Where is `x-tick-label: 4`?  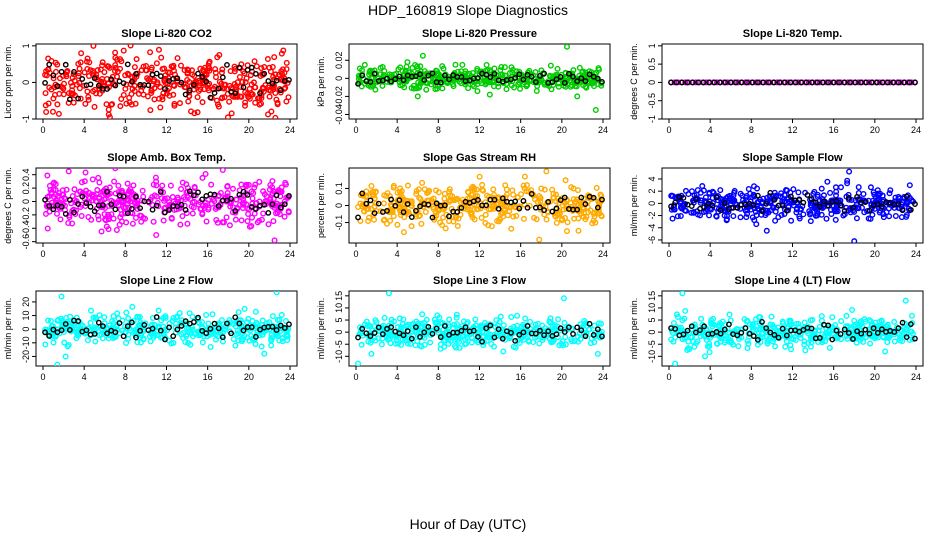
x-tick-label: 4 is located at coordinates (710, 377).